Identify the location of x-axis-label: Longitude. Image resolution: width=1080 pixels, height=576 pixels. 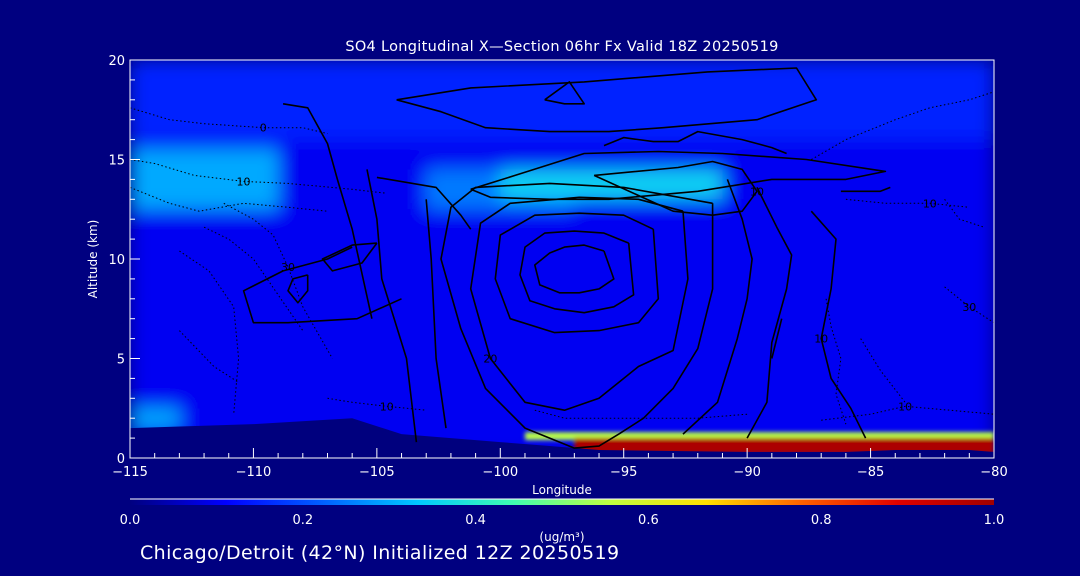
(562, 490).